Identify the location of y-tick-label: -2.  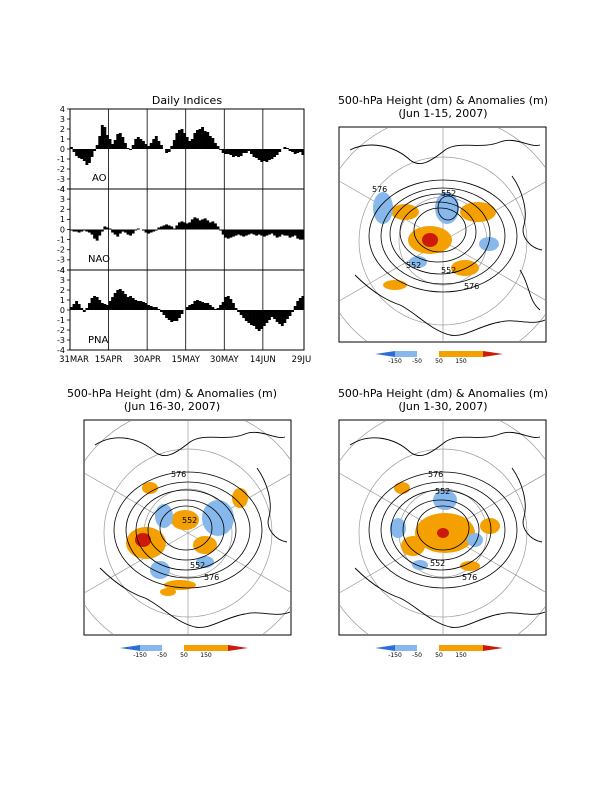
(61, 250).